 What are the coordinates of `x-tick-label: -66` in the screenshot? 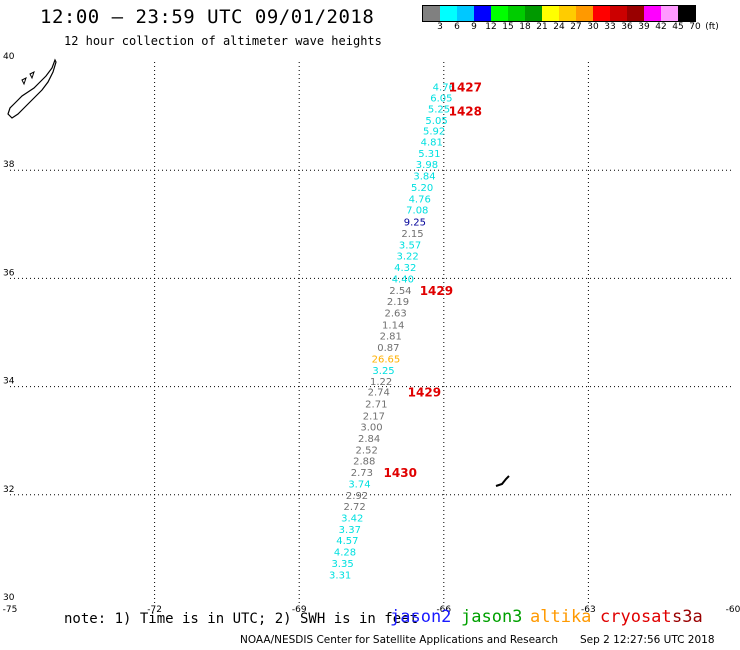 It's located at (443, 610).